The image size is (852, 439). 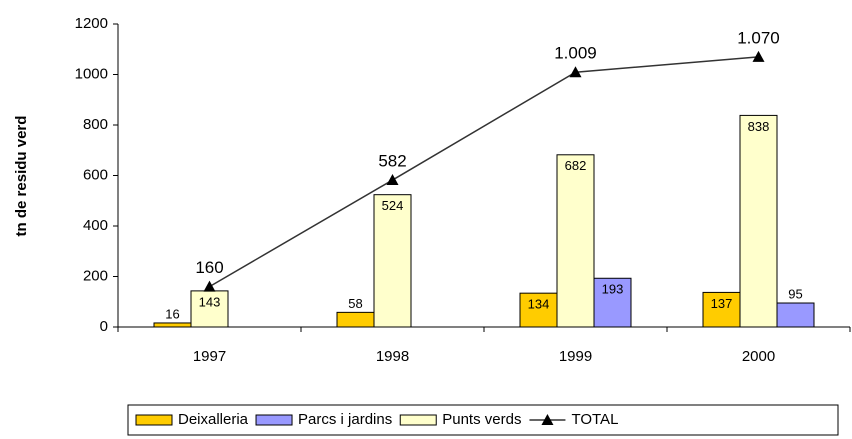 I want to click on x-tick-label: 2000, so click(x=758, y=356).